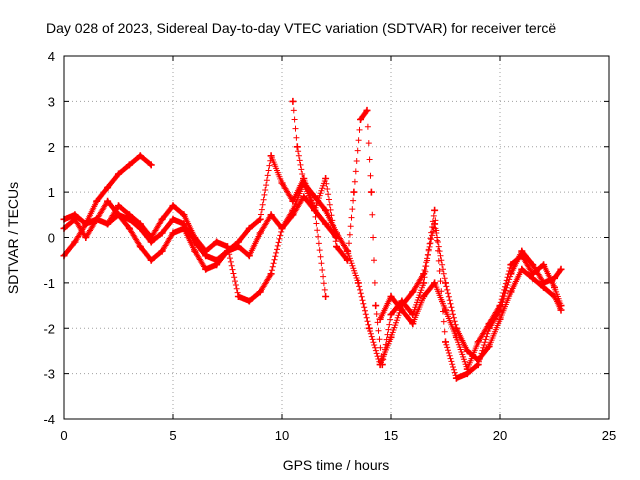 This screenshot has height=480, width=640. I want to click on x-tick-label: 20, so click(500, 435).